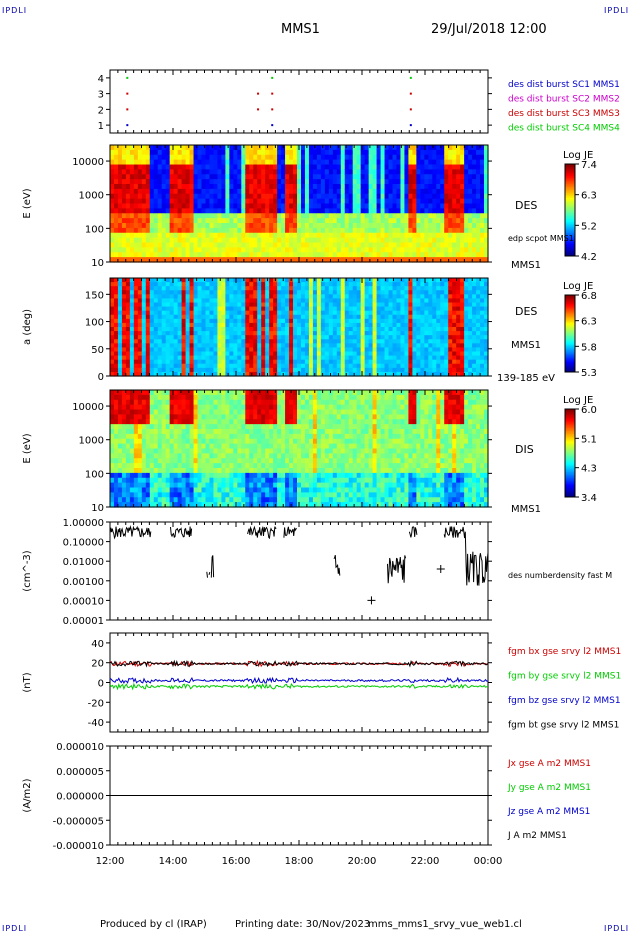 This screenshot has width=630, height=934. What do you see at coordinates (589, 410) in the screenshot?
I see `colorbar-tick-label: 6.0` at bounding box center [589, 410].